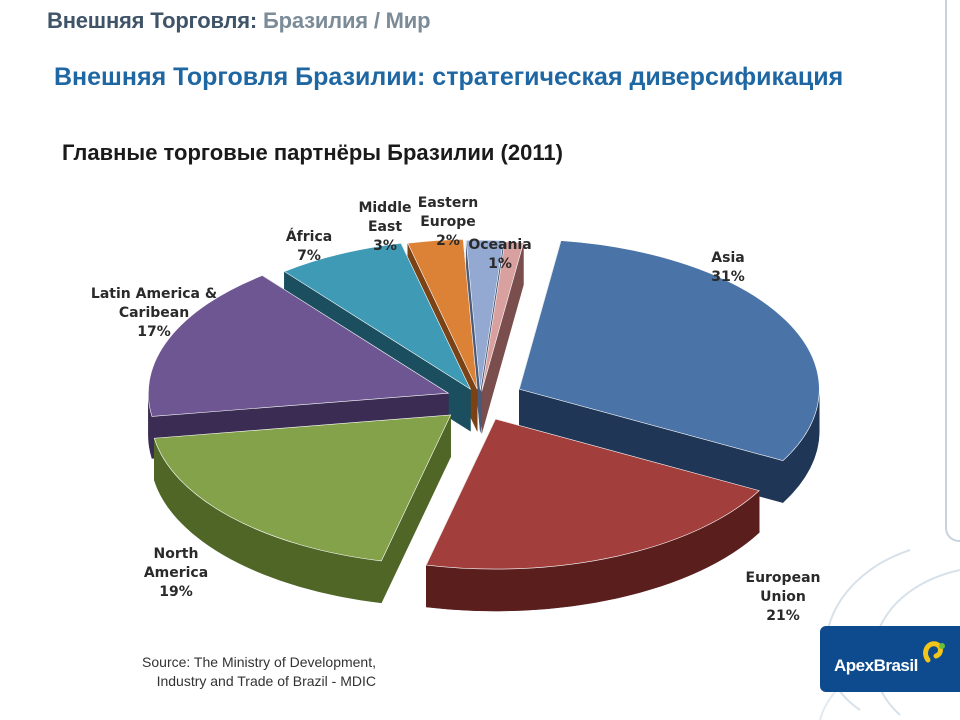 This screenshot has height=720, width=960. I want to click on brand-mark-icon, so click(934, 652).